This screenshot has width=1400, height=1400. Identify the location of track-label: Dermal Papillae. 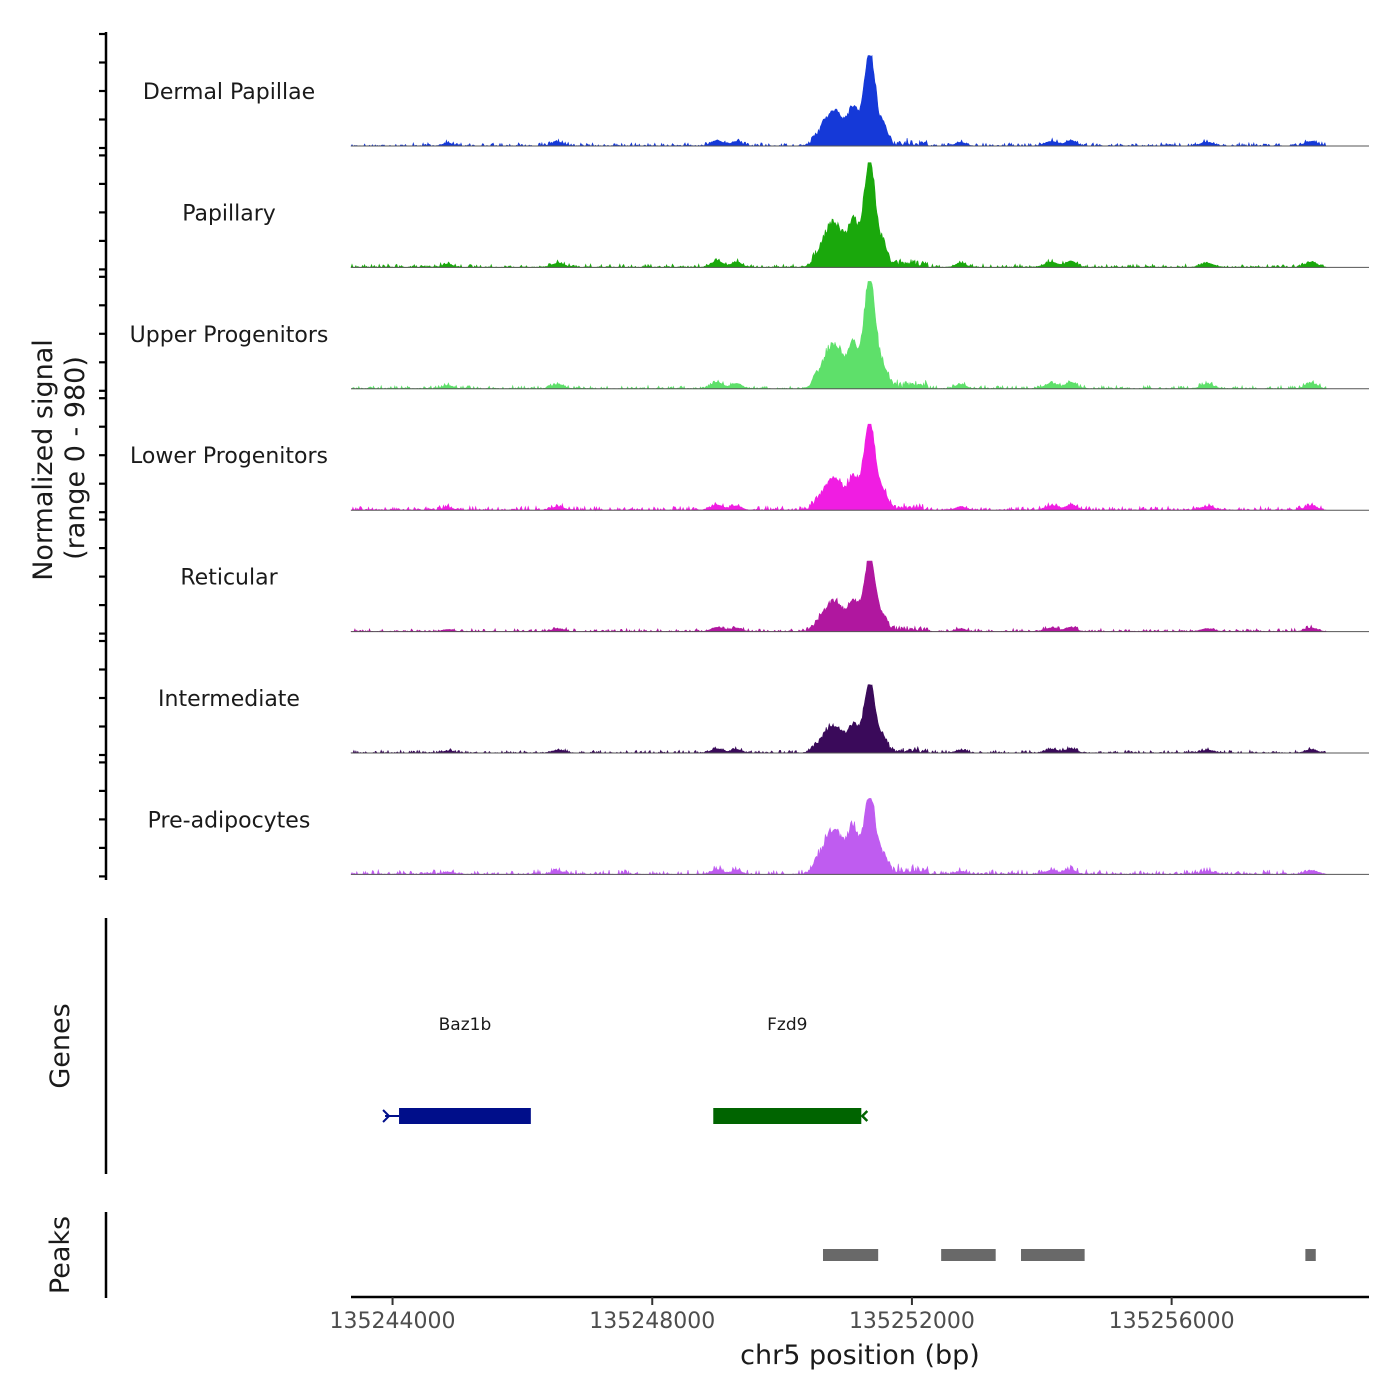
(229, 92).